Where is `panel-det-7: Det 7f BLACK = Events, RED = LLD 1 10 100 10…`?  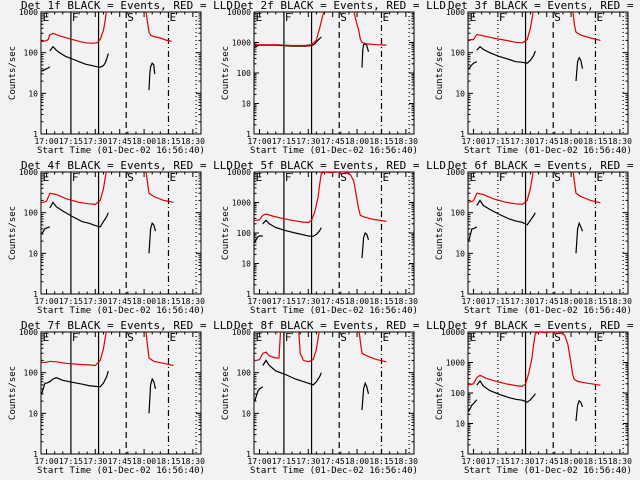
panel-det-7: Det 7f BLACK = Events, RED = LLD 1 10 100 10… is located at coordinates (120, 397).